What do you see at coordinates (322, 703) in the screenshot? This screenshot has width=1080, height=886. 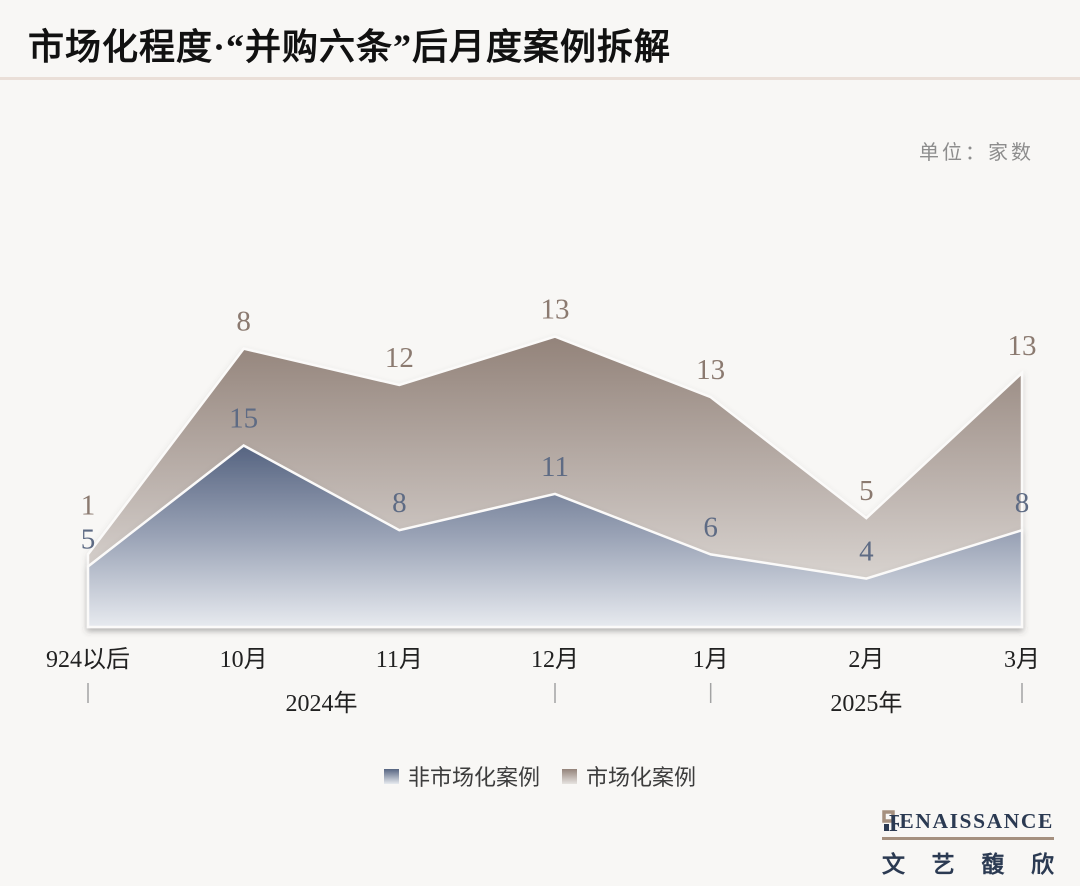 I see `year-label: 2024年` at bounding box center [322, 703].